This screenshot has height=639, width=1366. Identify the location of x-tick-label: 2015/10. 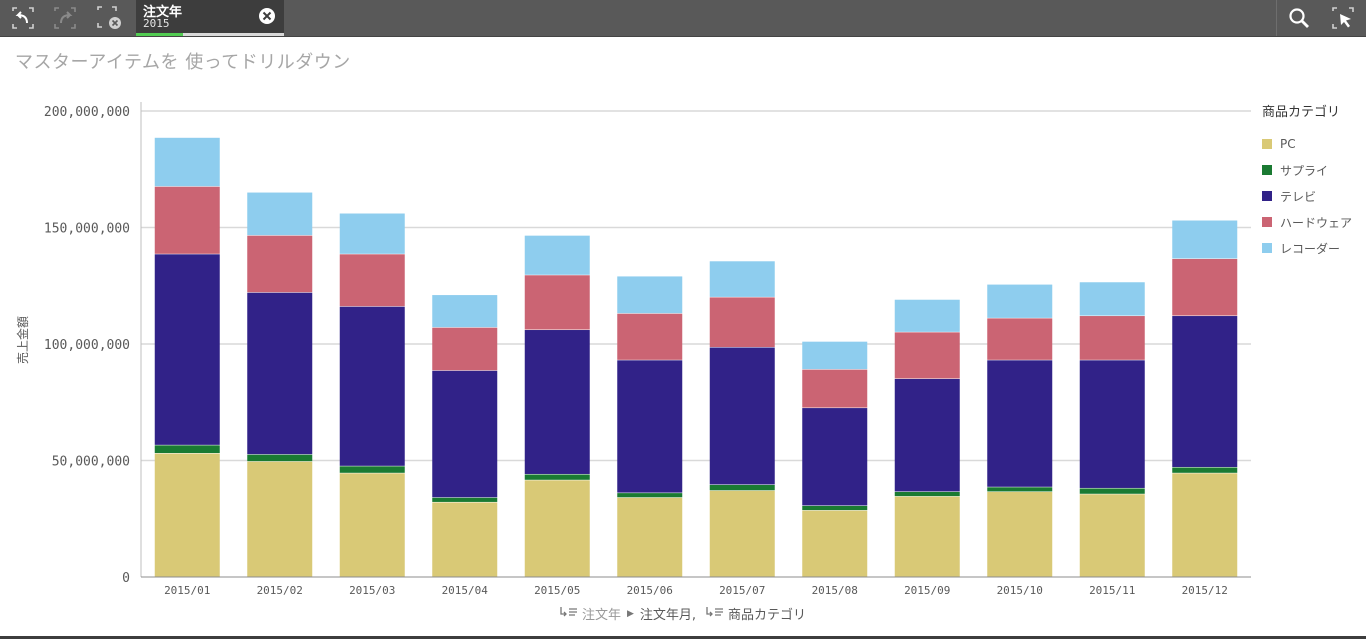
(1020, 590).